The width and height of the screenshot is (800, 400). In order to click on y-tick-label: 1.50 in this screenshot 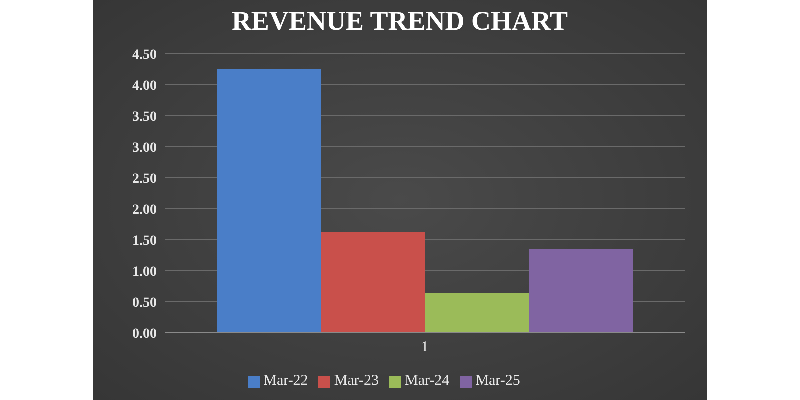, I will do `click(144, 241)`.